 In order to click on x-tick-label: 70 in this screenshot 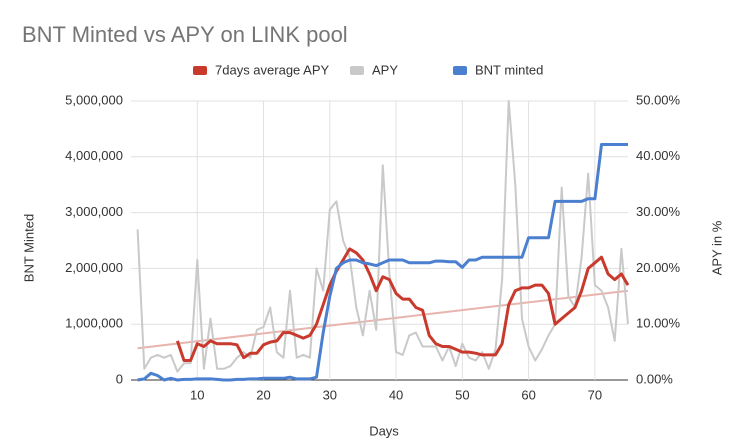, I will do `click(595, 394)`.